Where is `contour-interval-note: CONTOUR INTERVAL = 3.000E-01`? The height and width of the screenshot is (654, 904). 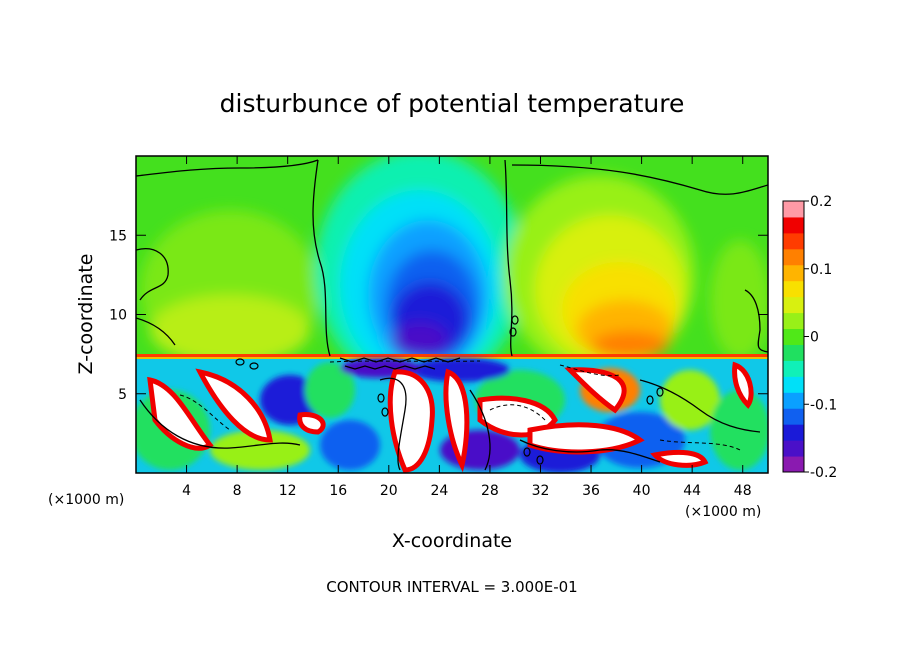
contour-interval-note: CONTOUR INTERVAL = 3.000E-01 is located at coordinates (451, 587).